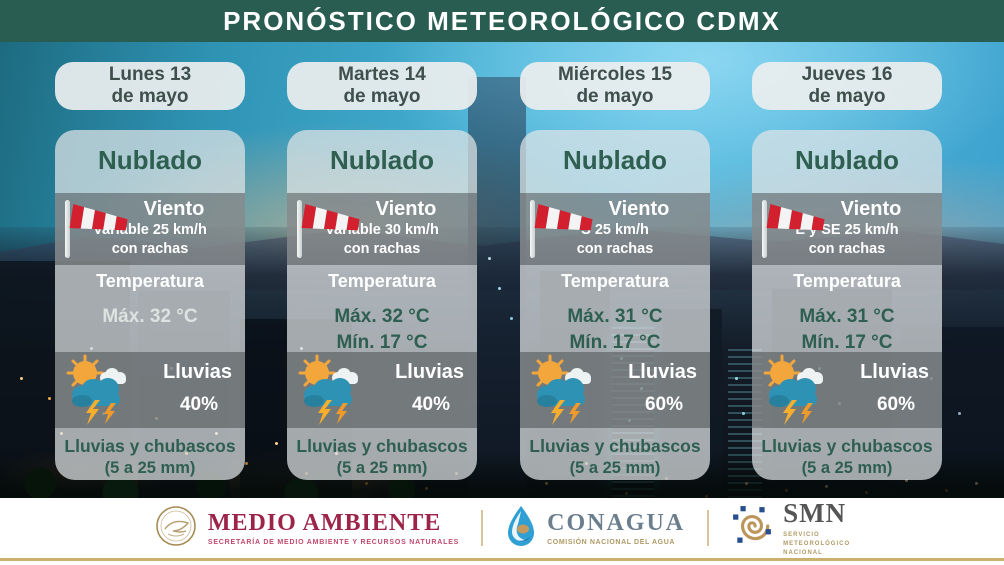 The image size is (1004, 565). I want to click on smn-subtitle-line3: NACIONAL, so click(803, 553).